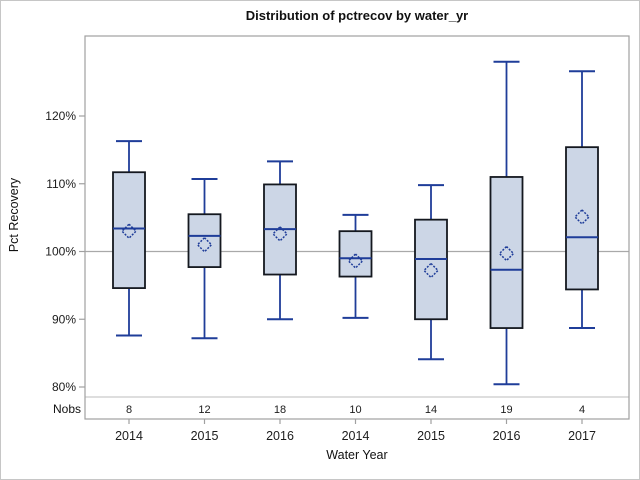 The height and width of the screenshot is (480, 640). I want to click on nobs-value: 18, so click(280, 410).